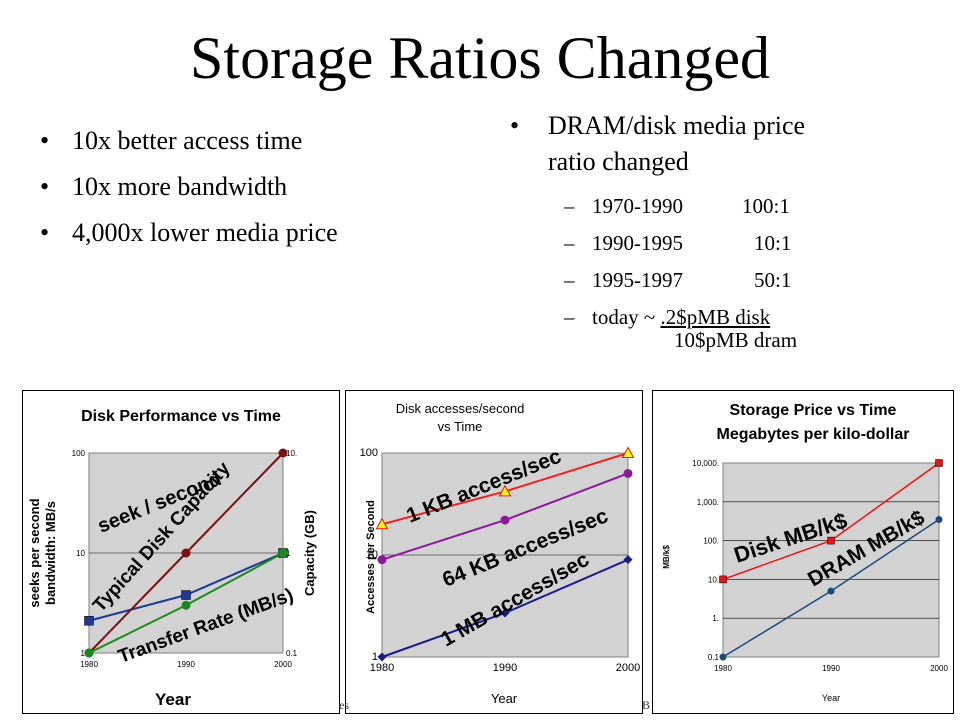 The height and width of the screenshot is (720, 960). Describe the element at coordinates (730, 144) in the screenshot. I see `dram-disk-bullet: • DRAM/disk media price ratio changed` at that location.